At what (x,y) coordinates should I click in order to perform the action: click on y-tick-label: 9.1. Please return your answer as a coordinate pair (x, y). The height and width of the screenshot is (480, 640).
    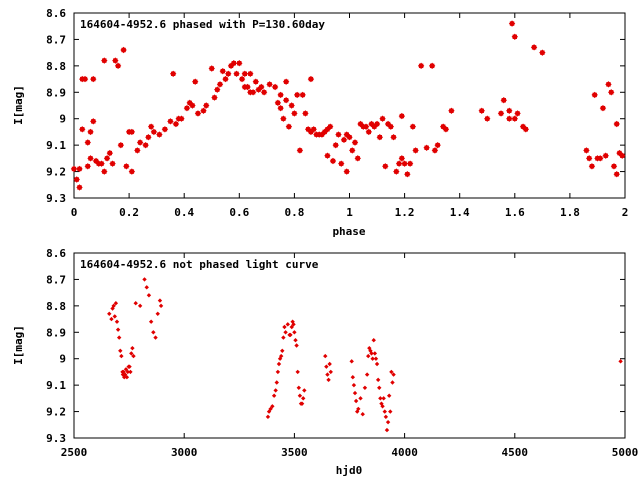
    Looking at the image, I should click on (56, 385).